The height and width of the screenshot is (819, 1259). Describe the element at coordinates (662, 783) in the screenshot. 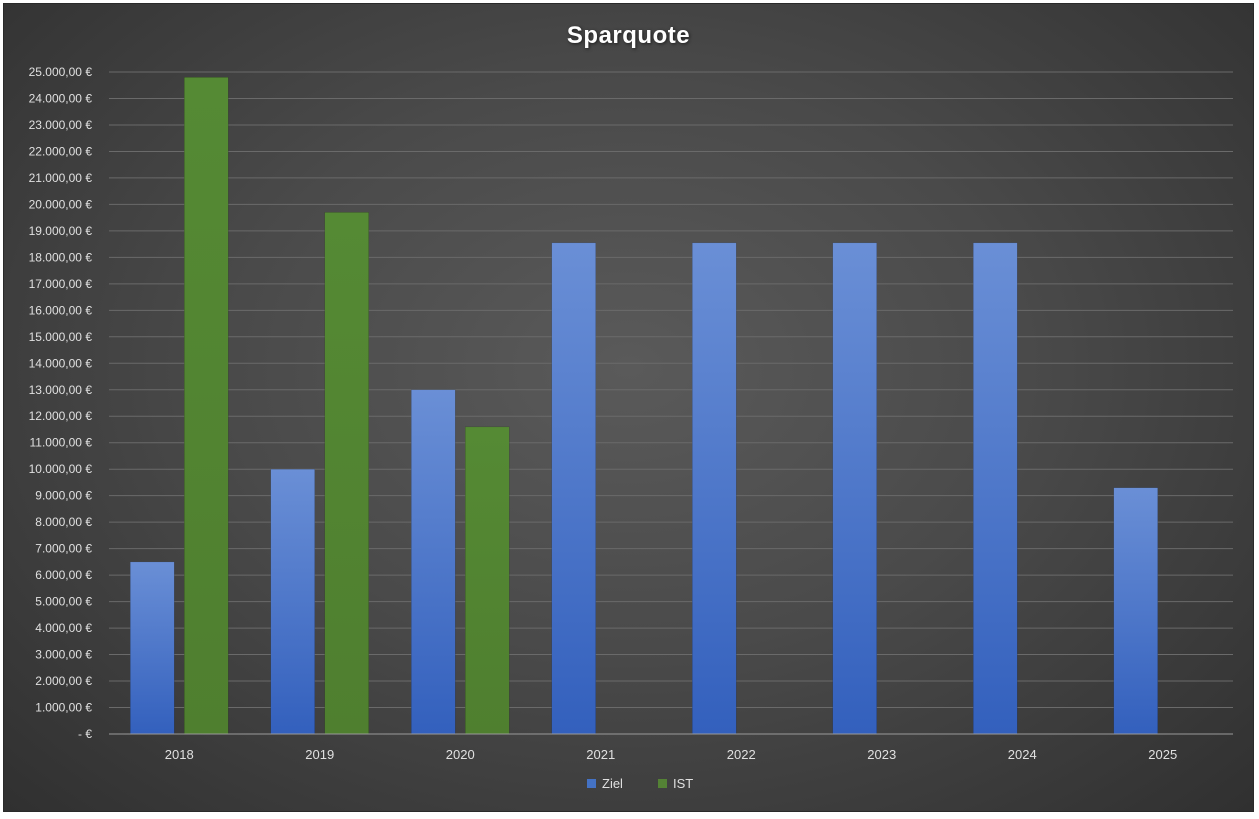

I see `legend-swatch-ist` at that location.